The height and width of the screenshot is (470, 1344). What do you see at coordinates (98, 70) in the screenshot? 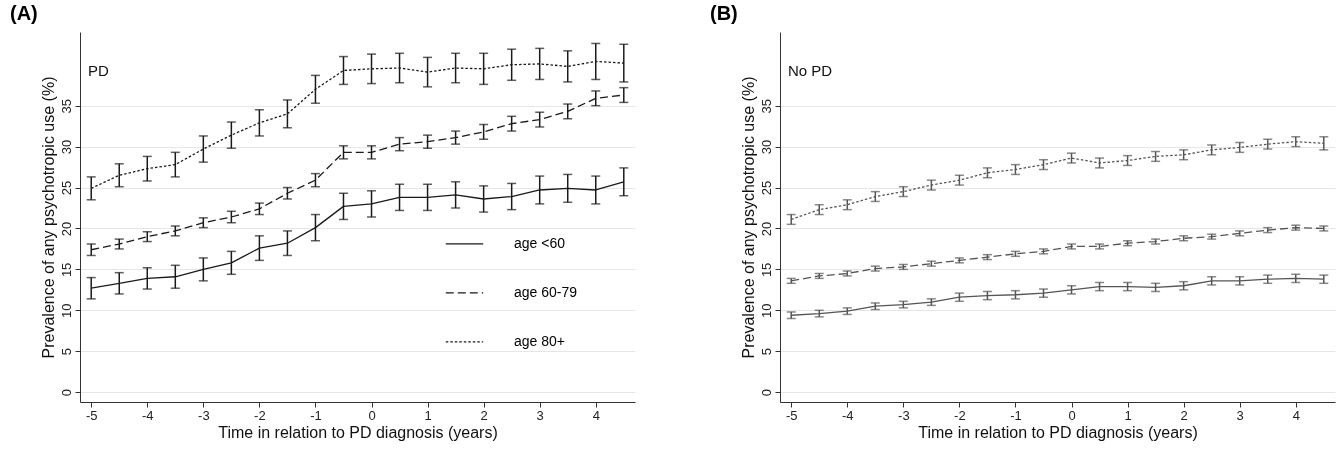
I see `annotation: PD` at bounding box center [98, 70].